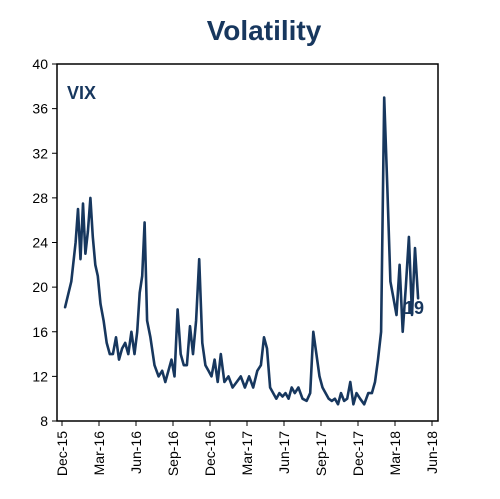 This screenshot has height=499, width=500. What do you see at coordinates (321, 453) in the screenshot?
I see `x-tick-label: Sep-17` at bounding box center [321, 453].